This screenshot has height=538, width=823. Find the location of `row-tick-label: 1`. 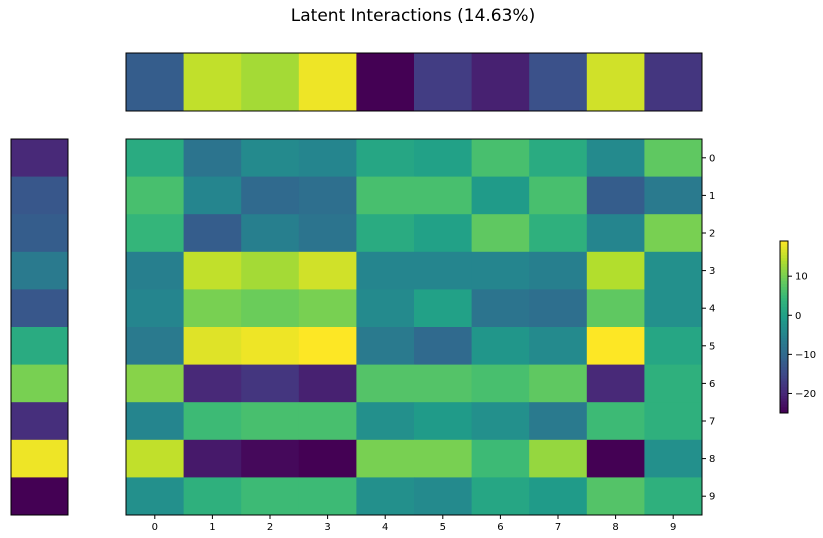

row-tick-label: 1 is located at coordinates (712, 196).